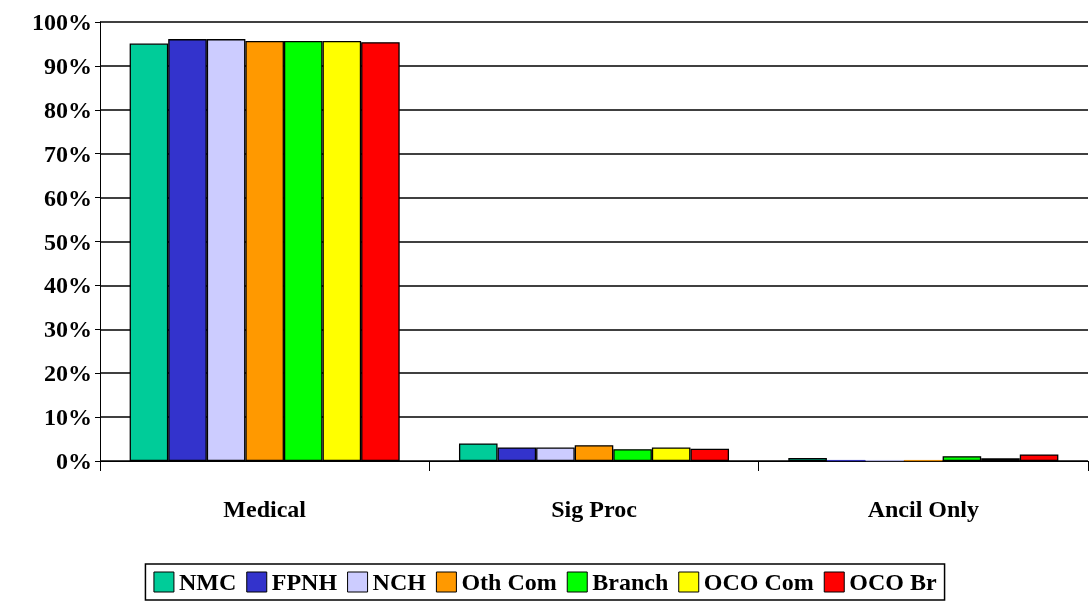  I want to click on y-tick-label: 50%, so click(68, 241).